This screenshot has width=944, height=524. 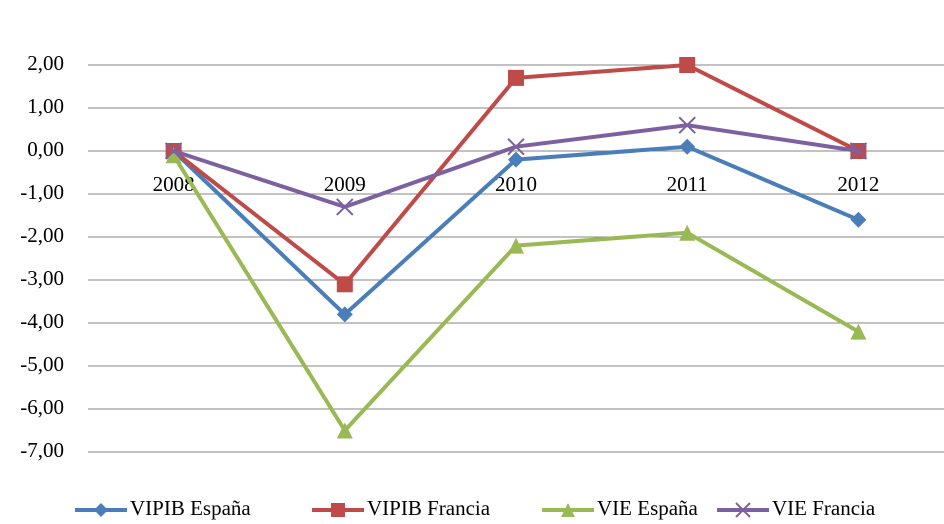 I want to click on x-tick-label: 2010, so click(x=516, y=184).